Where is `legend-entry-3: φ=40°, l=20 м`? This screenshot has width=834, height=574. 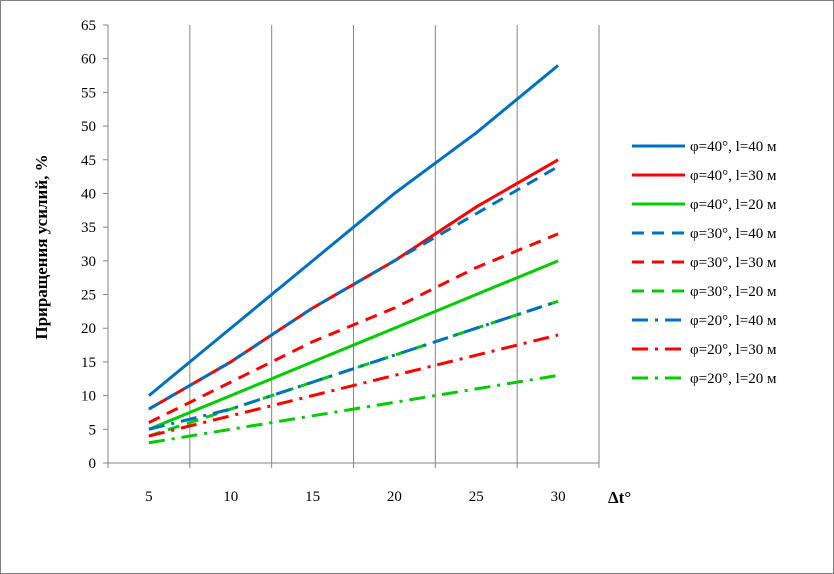
legend-entry-3: φ=40°, l=20 м is located at coordinates (733, 205).